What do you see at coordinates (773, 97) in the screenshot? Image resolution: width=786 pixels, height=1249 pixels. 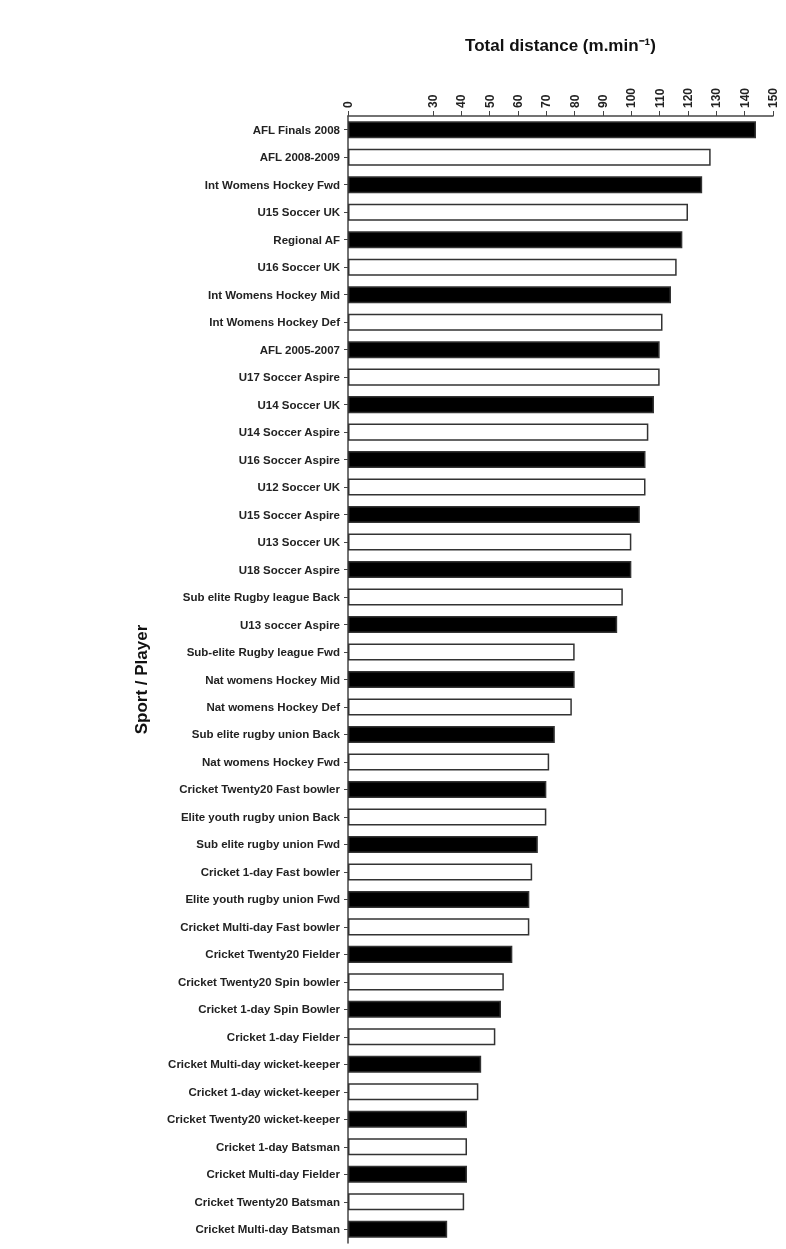 I see `x-tick-label: 150` at bounding box center [773, 97].